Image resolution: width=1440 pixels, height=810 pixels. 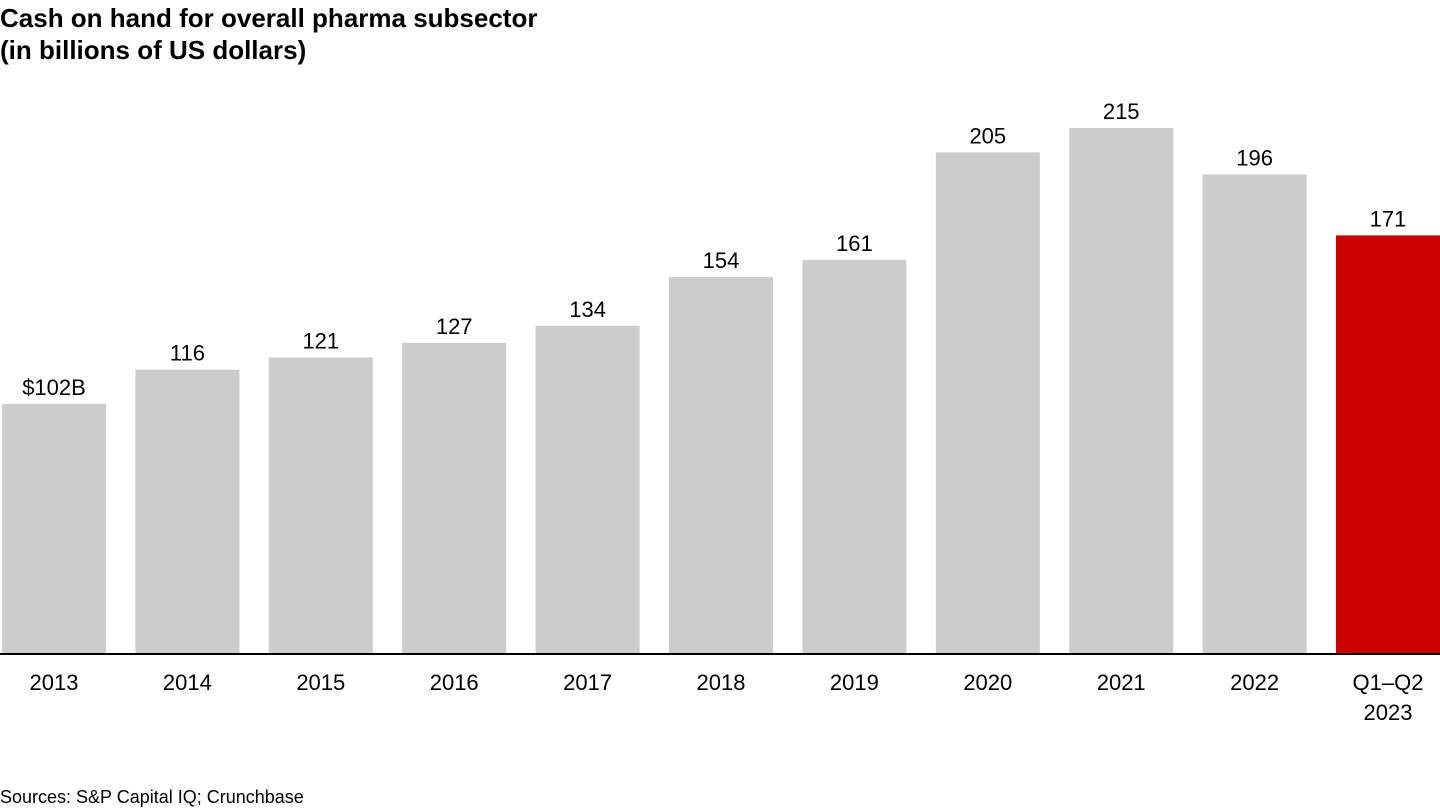 What do you see at coordinates (587, 309) in the screenshot?
I see `data-label-2017: 134` at bounding box center [587, 309].